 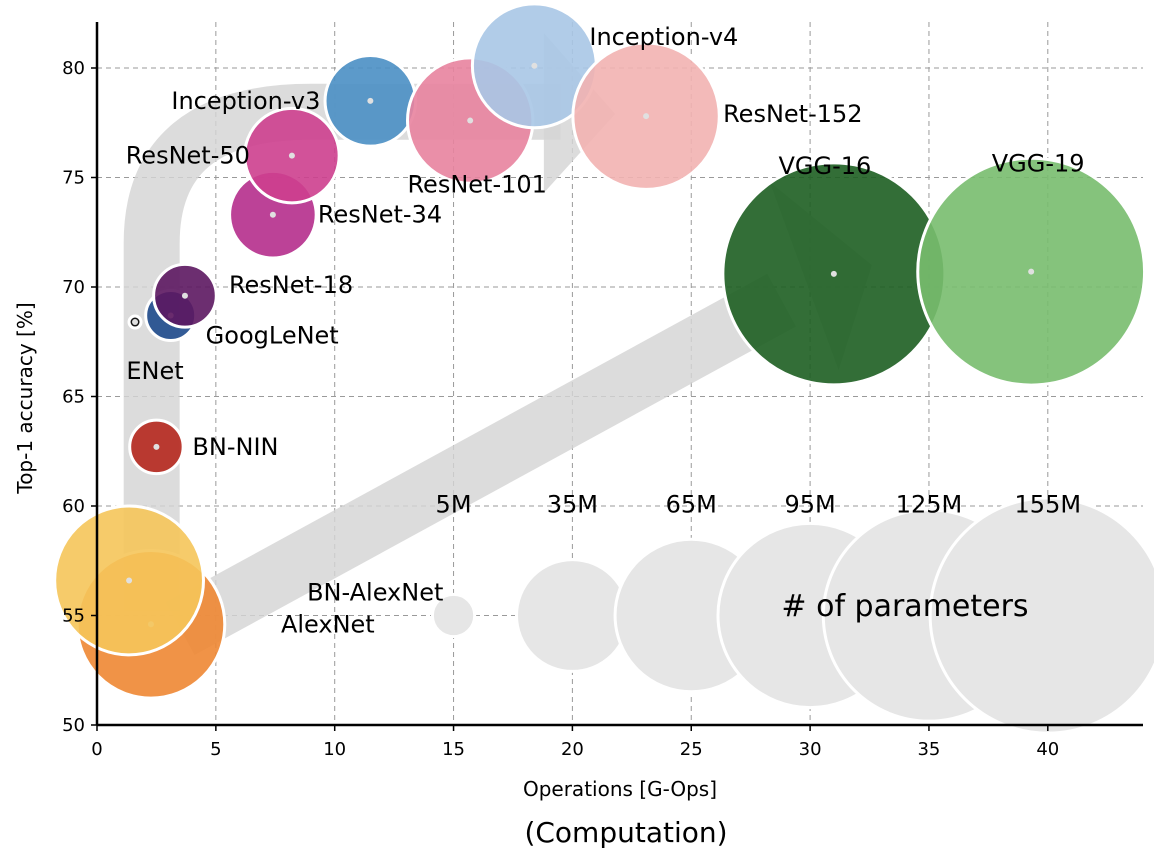 What do you see at coordinates (154, 371) in the screenshot?
I see `label-enet: ENet` at bounding box center [154, 371].